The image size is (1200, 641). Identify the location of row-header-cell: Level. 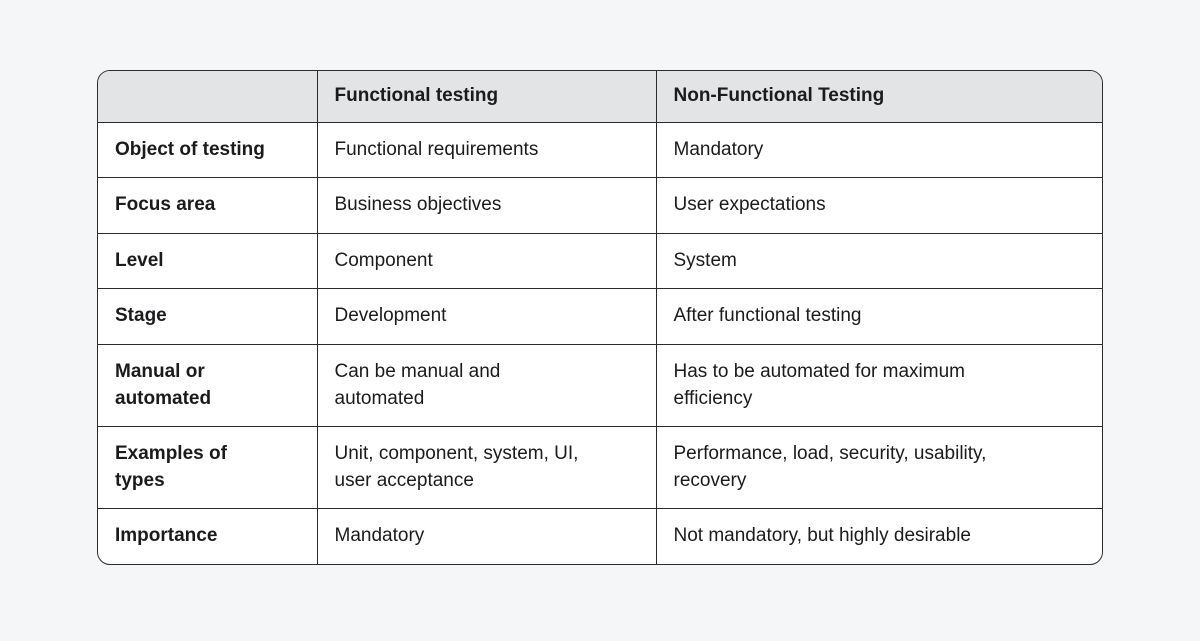
(208, 261).